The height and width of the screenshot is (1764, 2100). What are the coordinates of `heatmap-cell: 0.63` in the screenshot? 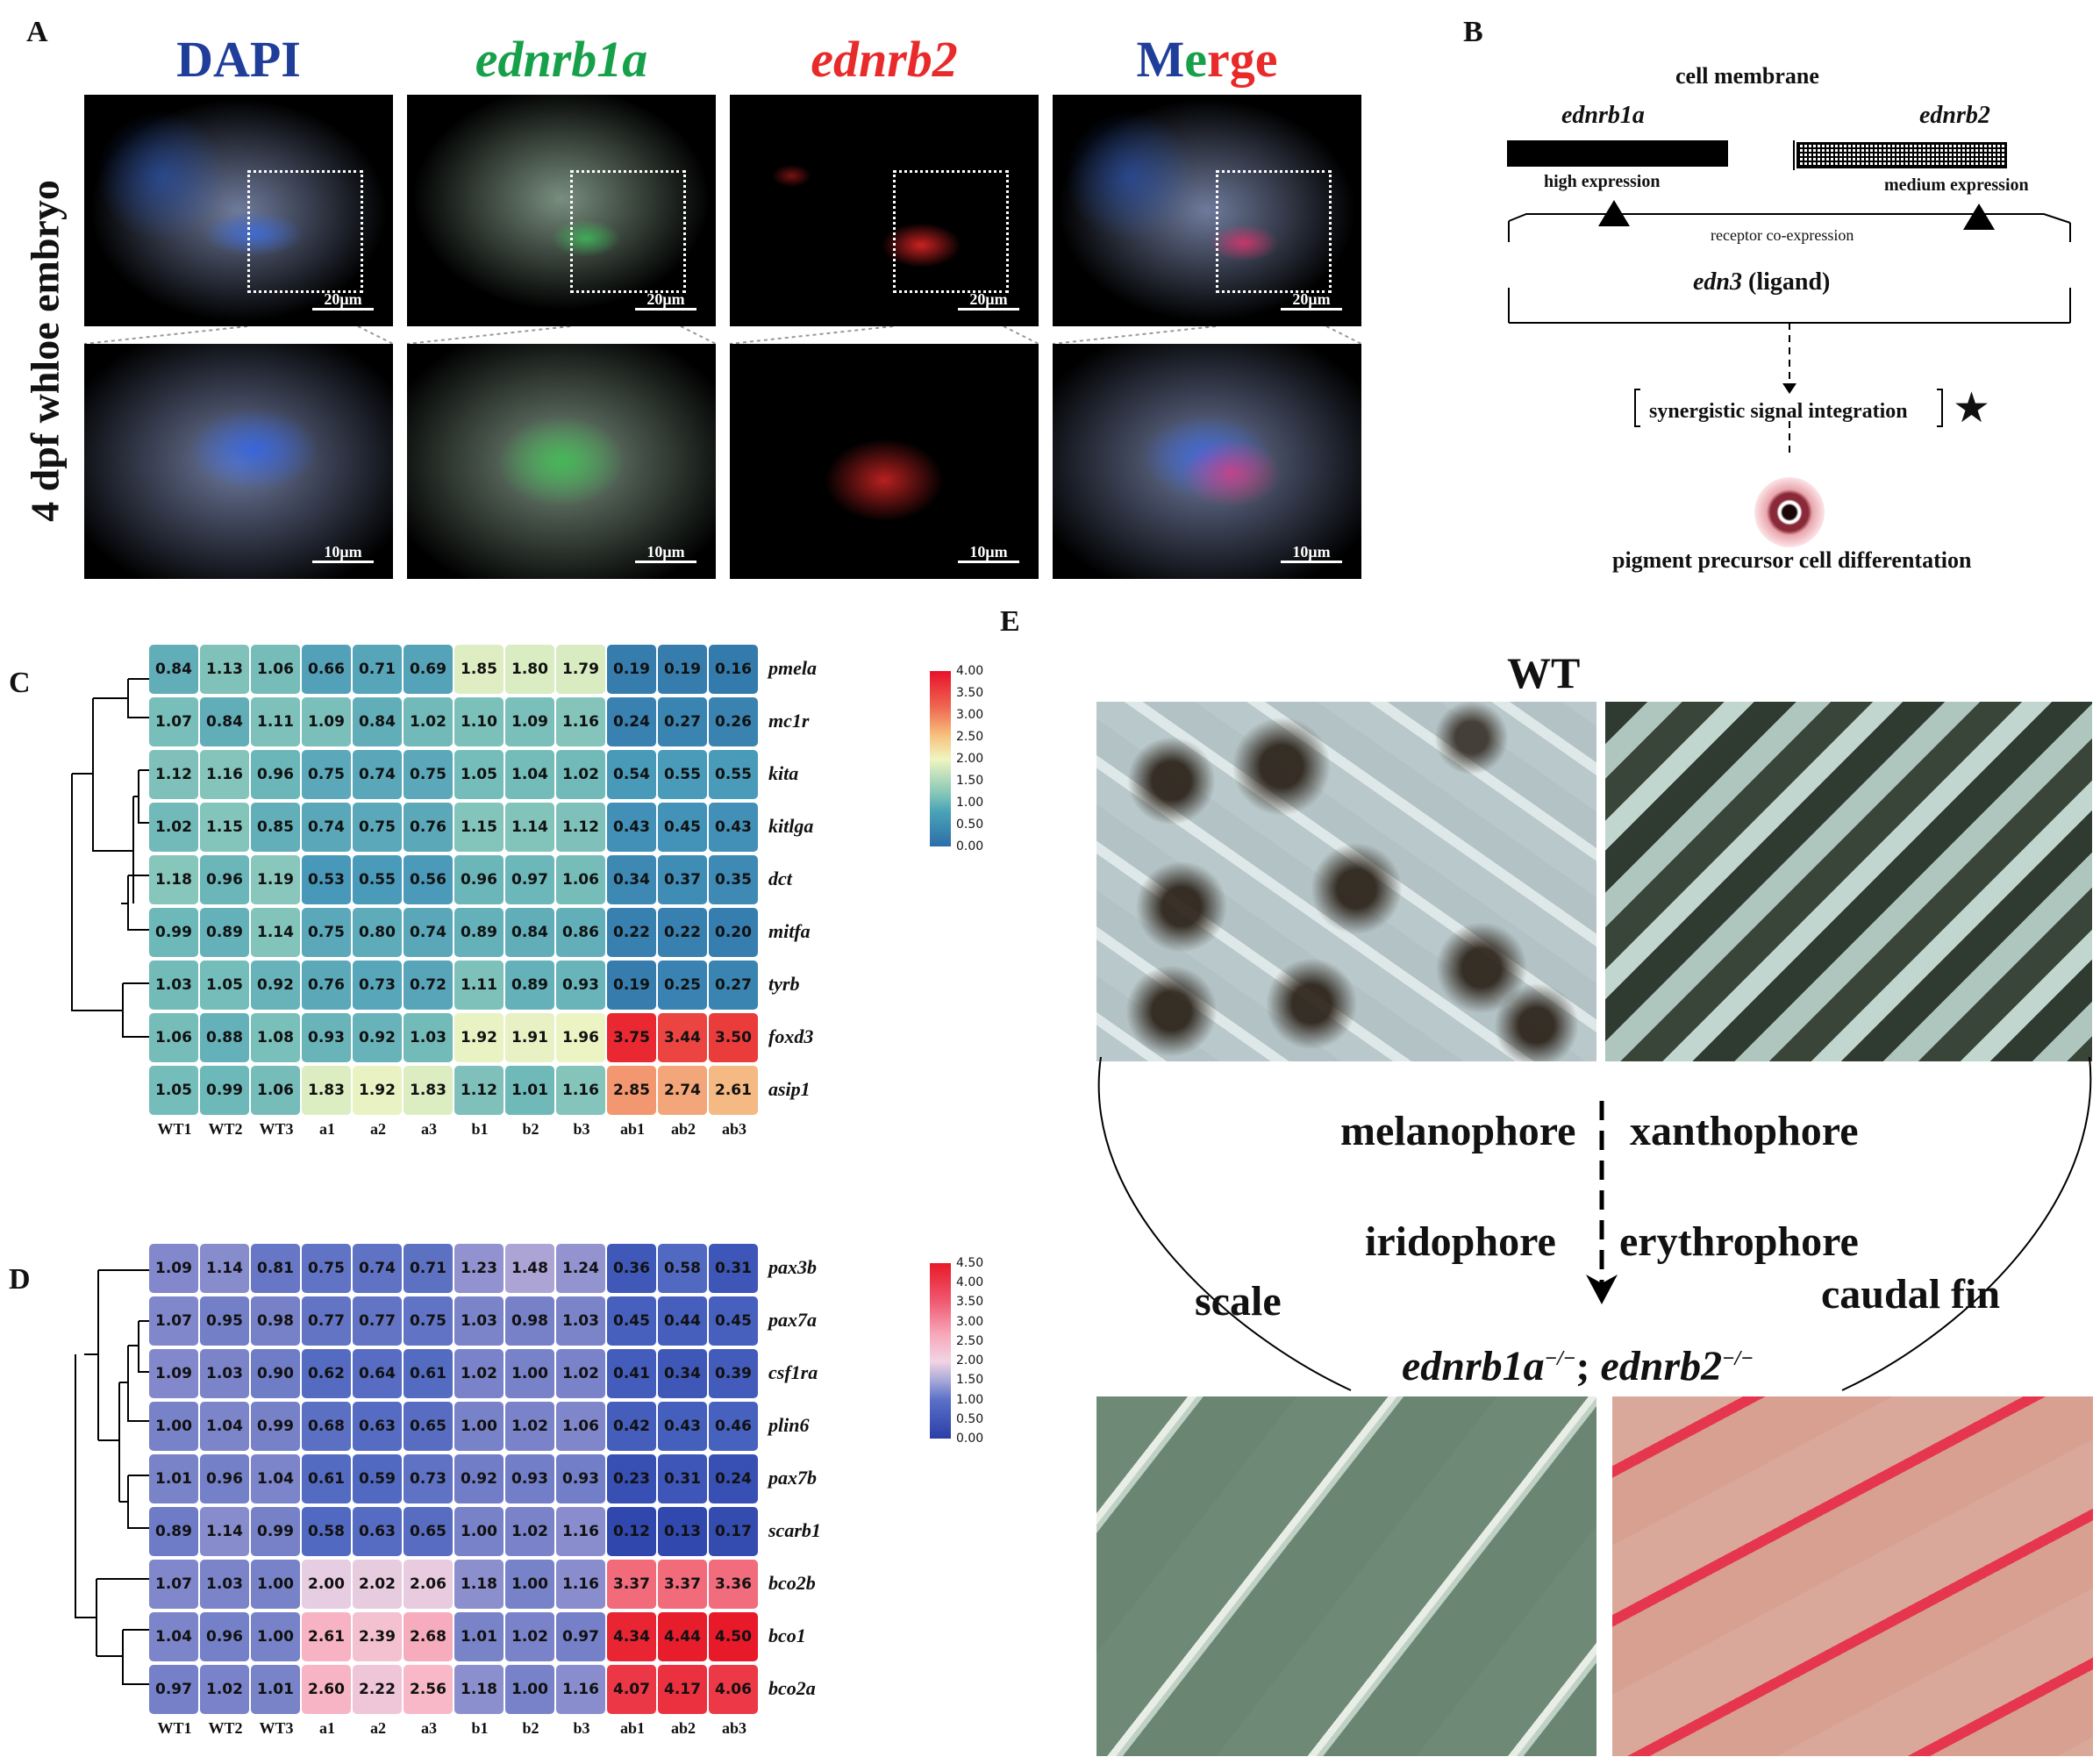 It's located at (377, 1531).